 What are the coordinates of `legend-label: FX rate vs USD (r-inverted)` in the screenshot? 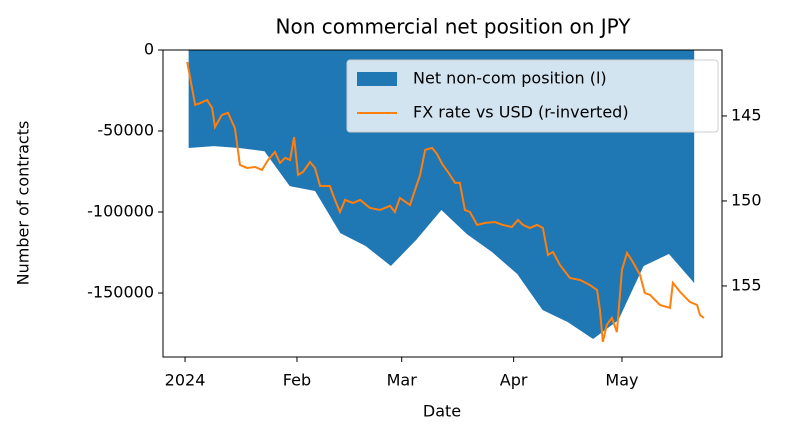 It's located at (521, 112).